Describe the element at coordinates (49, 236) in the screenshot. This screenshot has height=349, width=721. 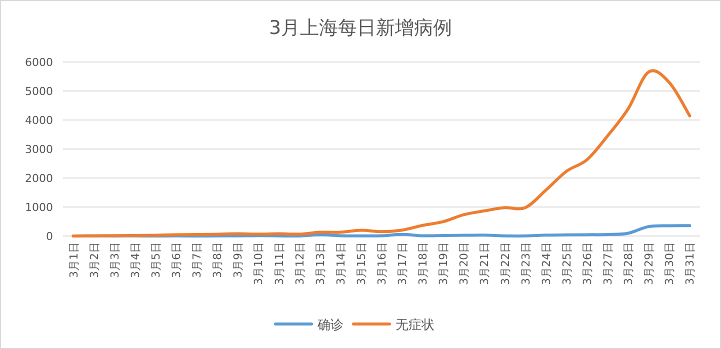
I see `y-tick-label: 0` at that location.